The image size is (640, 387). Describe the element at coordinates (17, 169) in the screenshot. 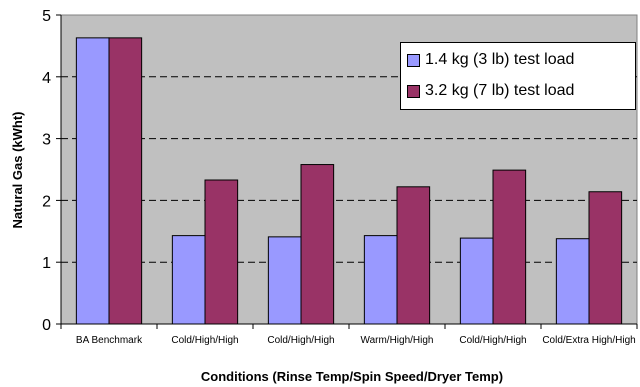

I see `y-axis-label: Natural Gas (kWht)` at that location.